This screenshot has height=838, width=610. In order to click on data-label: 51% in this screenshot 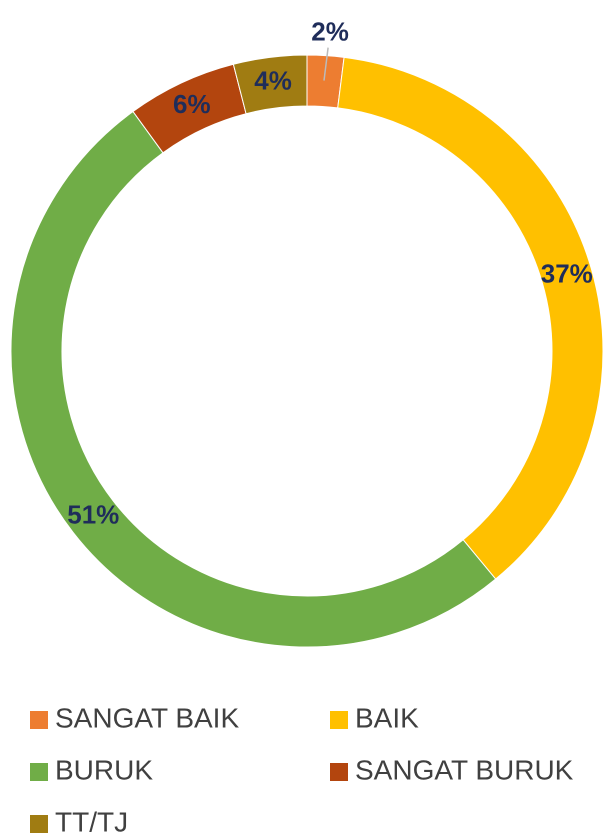, I will do `click(93, 515)`.